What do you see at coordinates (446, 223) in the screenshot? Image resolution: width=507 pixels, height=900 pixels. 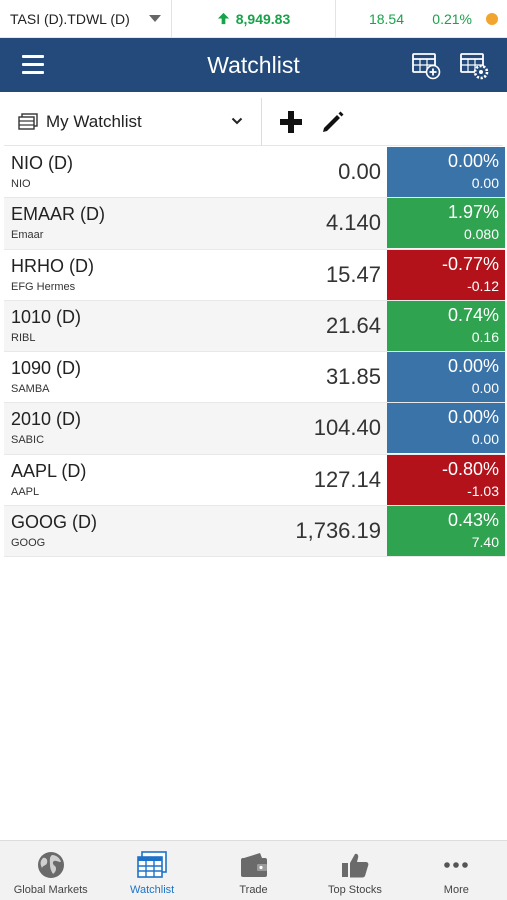 I see `row-change-box: 1.97% 0.080` at bounding box center [446, 223].